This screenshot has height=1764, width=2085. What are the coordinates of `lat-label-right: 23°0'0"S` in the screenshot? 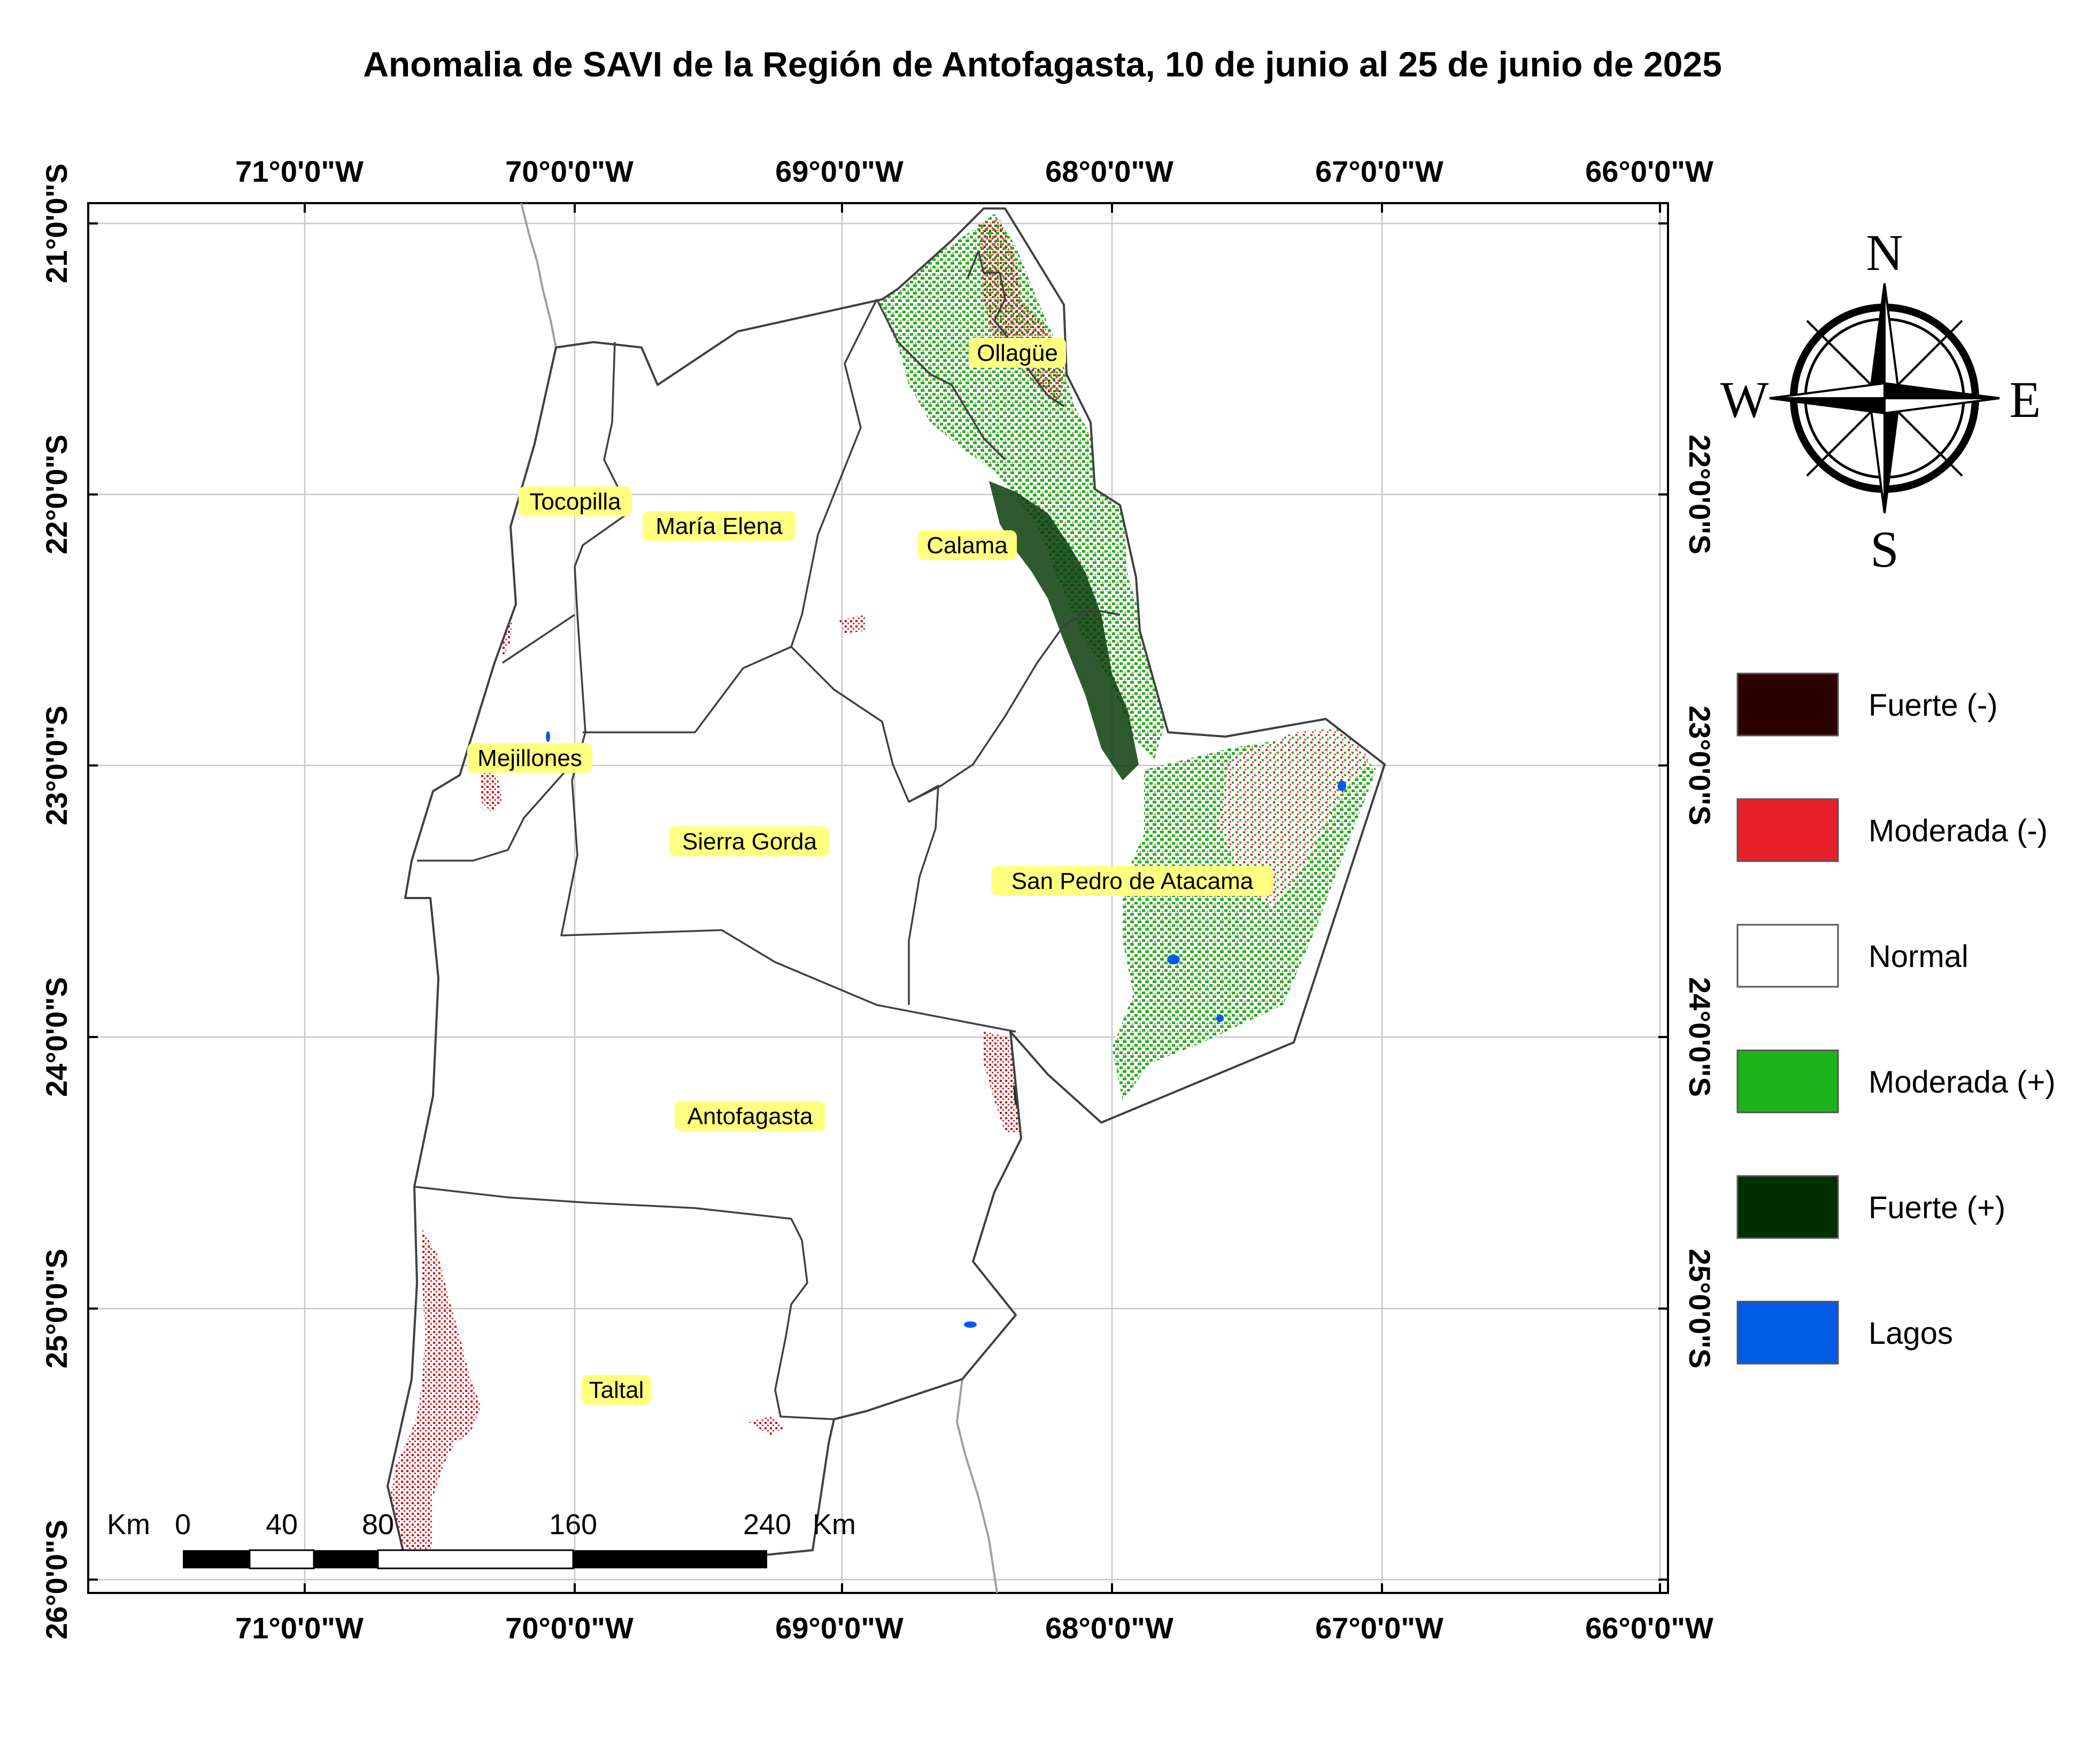 It's located at (1700, 765).